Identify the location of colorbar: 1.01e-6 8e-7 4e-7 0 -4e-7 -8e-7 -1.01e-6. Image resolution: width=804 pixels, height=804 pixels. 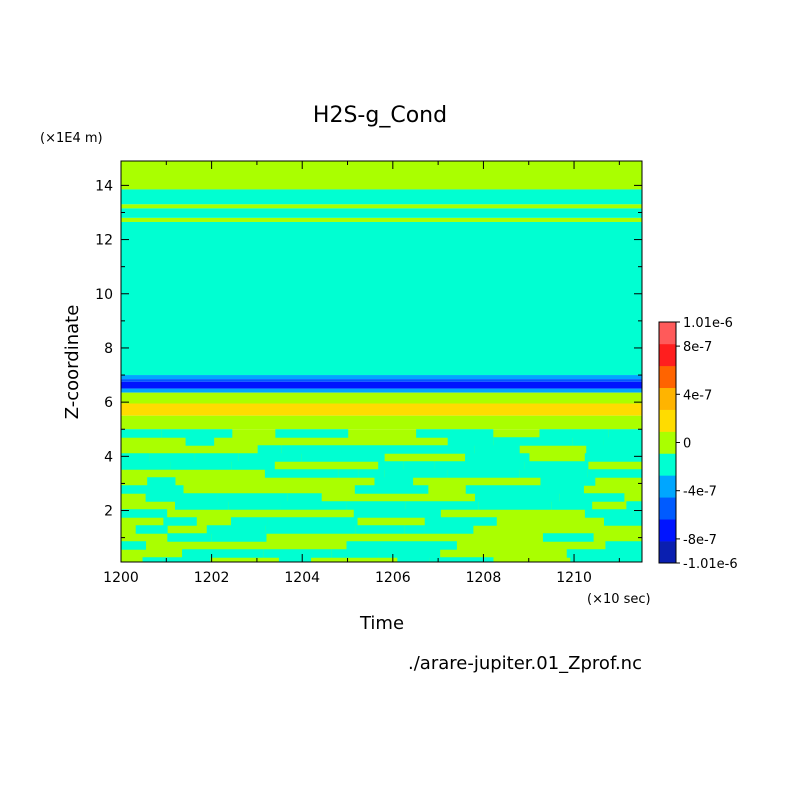
(698, 444).